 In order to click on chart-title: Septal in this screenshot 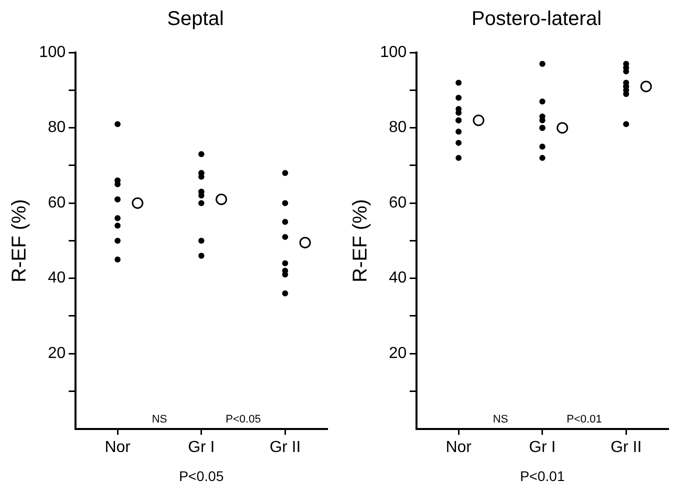, I will do `click(195, 19)`.